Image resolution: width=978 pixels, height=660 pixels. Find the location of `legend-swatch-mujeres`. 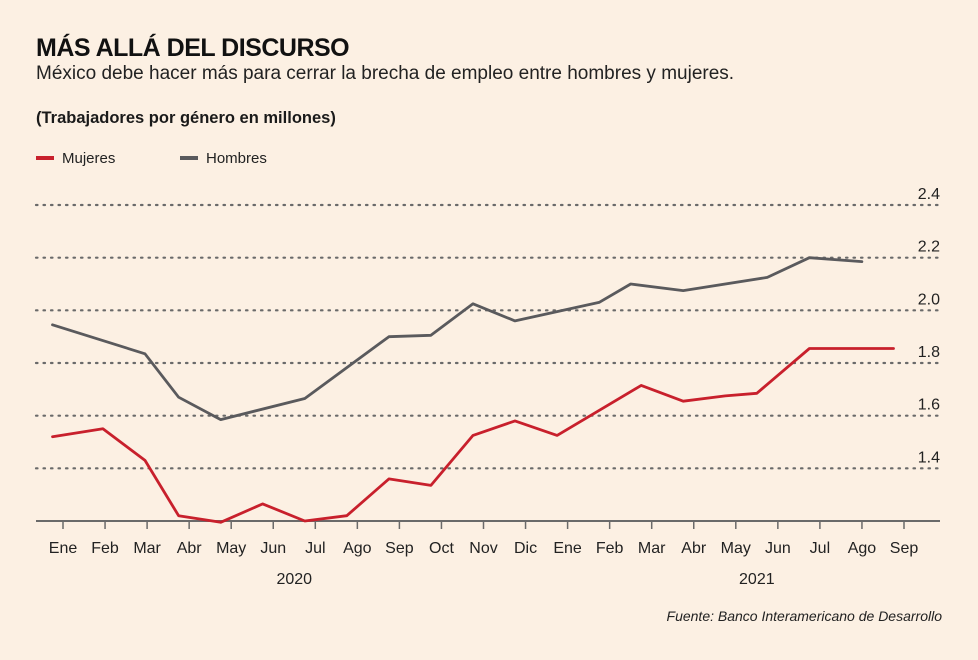

legend-swatch-mujeres is located at coordinates (45, 158).